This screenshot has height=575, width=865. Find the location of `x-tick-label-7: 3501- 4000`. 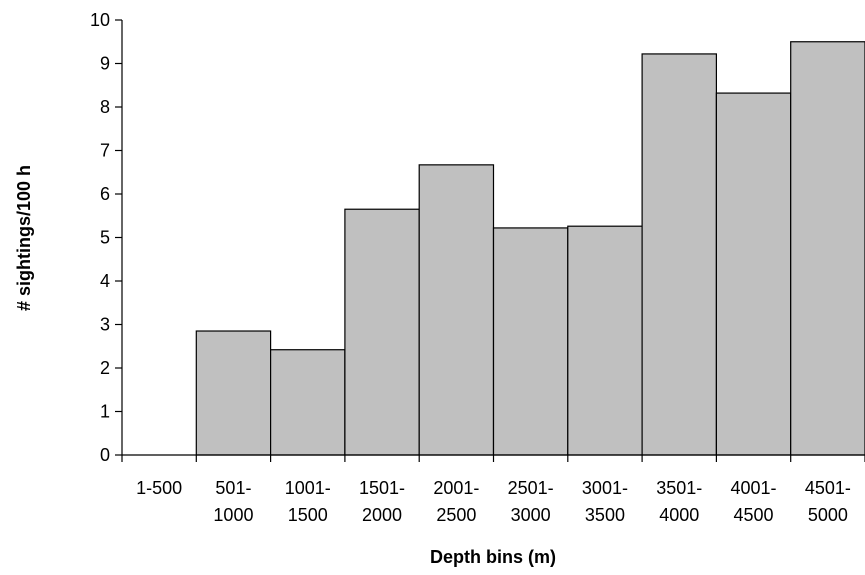

x-tick-label-7: 3501- 4000 is located at coordinates (679, 501).